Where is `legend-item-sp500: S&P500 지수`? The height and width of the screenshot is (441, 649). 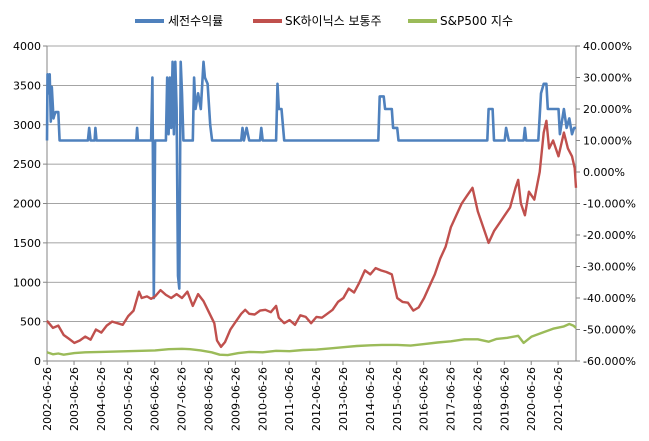
legend-item-sp500: S&P500 지수 is located at coordinates (460, 21).